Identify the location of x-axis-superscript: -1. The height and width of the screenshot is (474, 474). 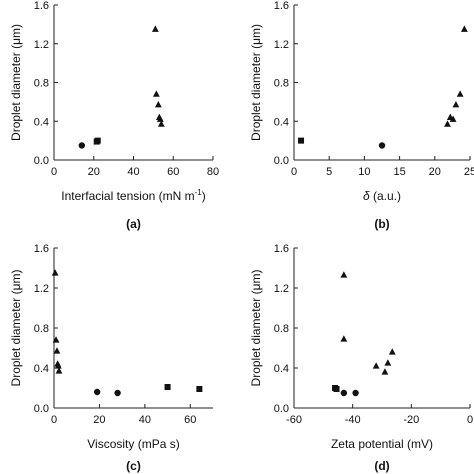
(199, 192).